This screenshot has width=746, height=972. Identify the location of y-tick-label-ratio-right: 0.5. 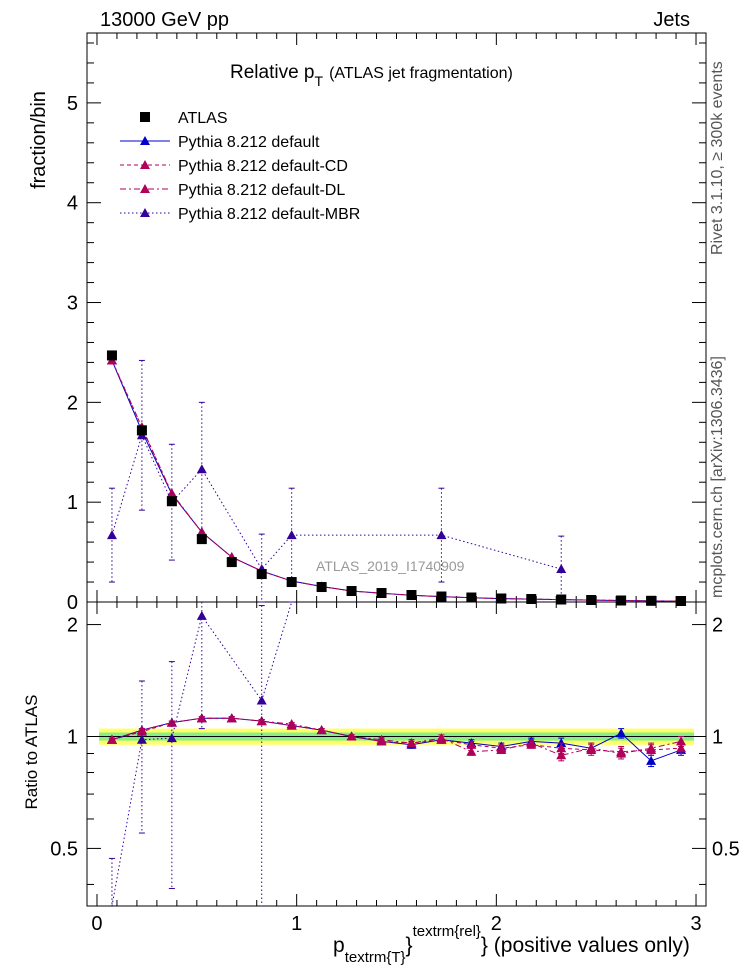
(726, 849).